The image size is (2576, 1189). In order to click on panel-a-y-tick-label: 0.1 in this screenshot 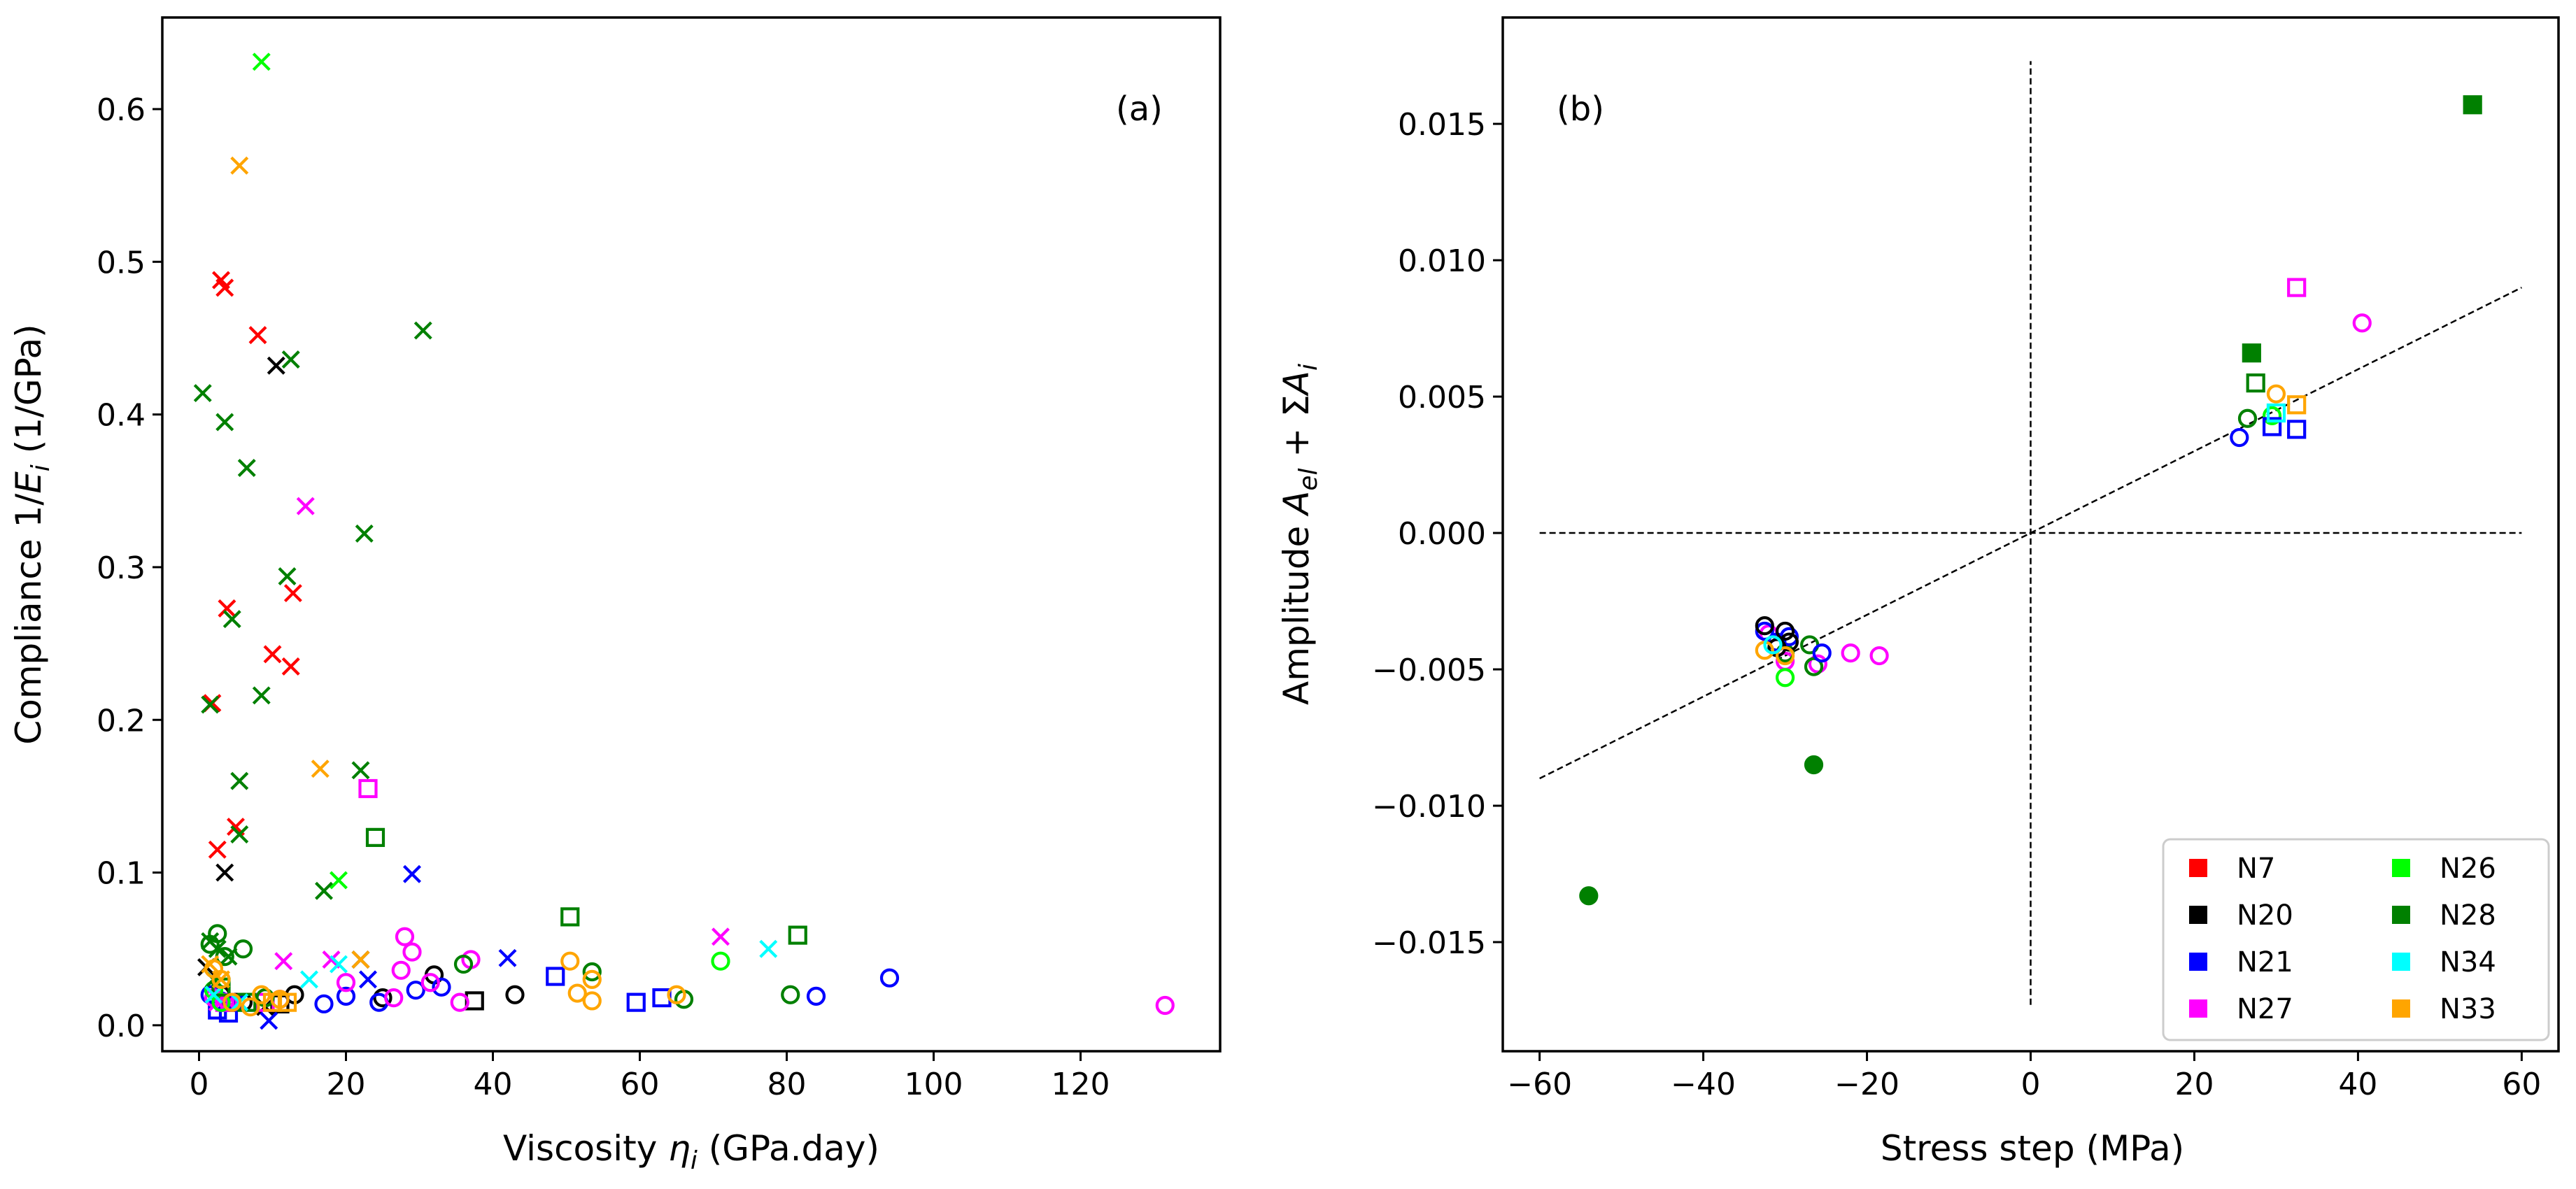, I will do `click(121, 874)`.